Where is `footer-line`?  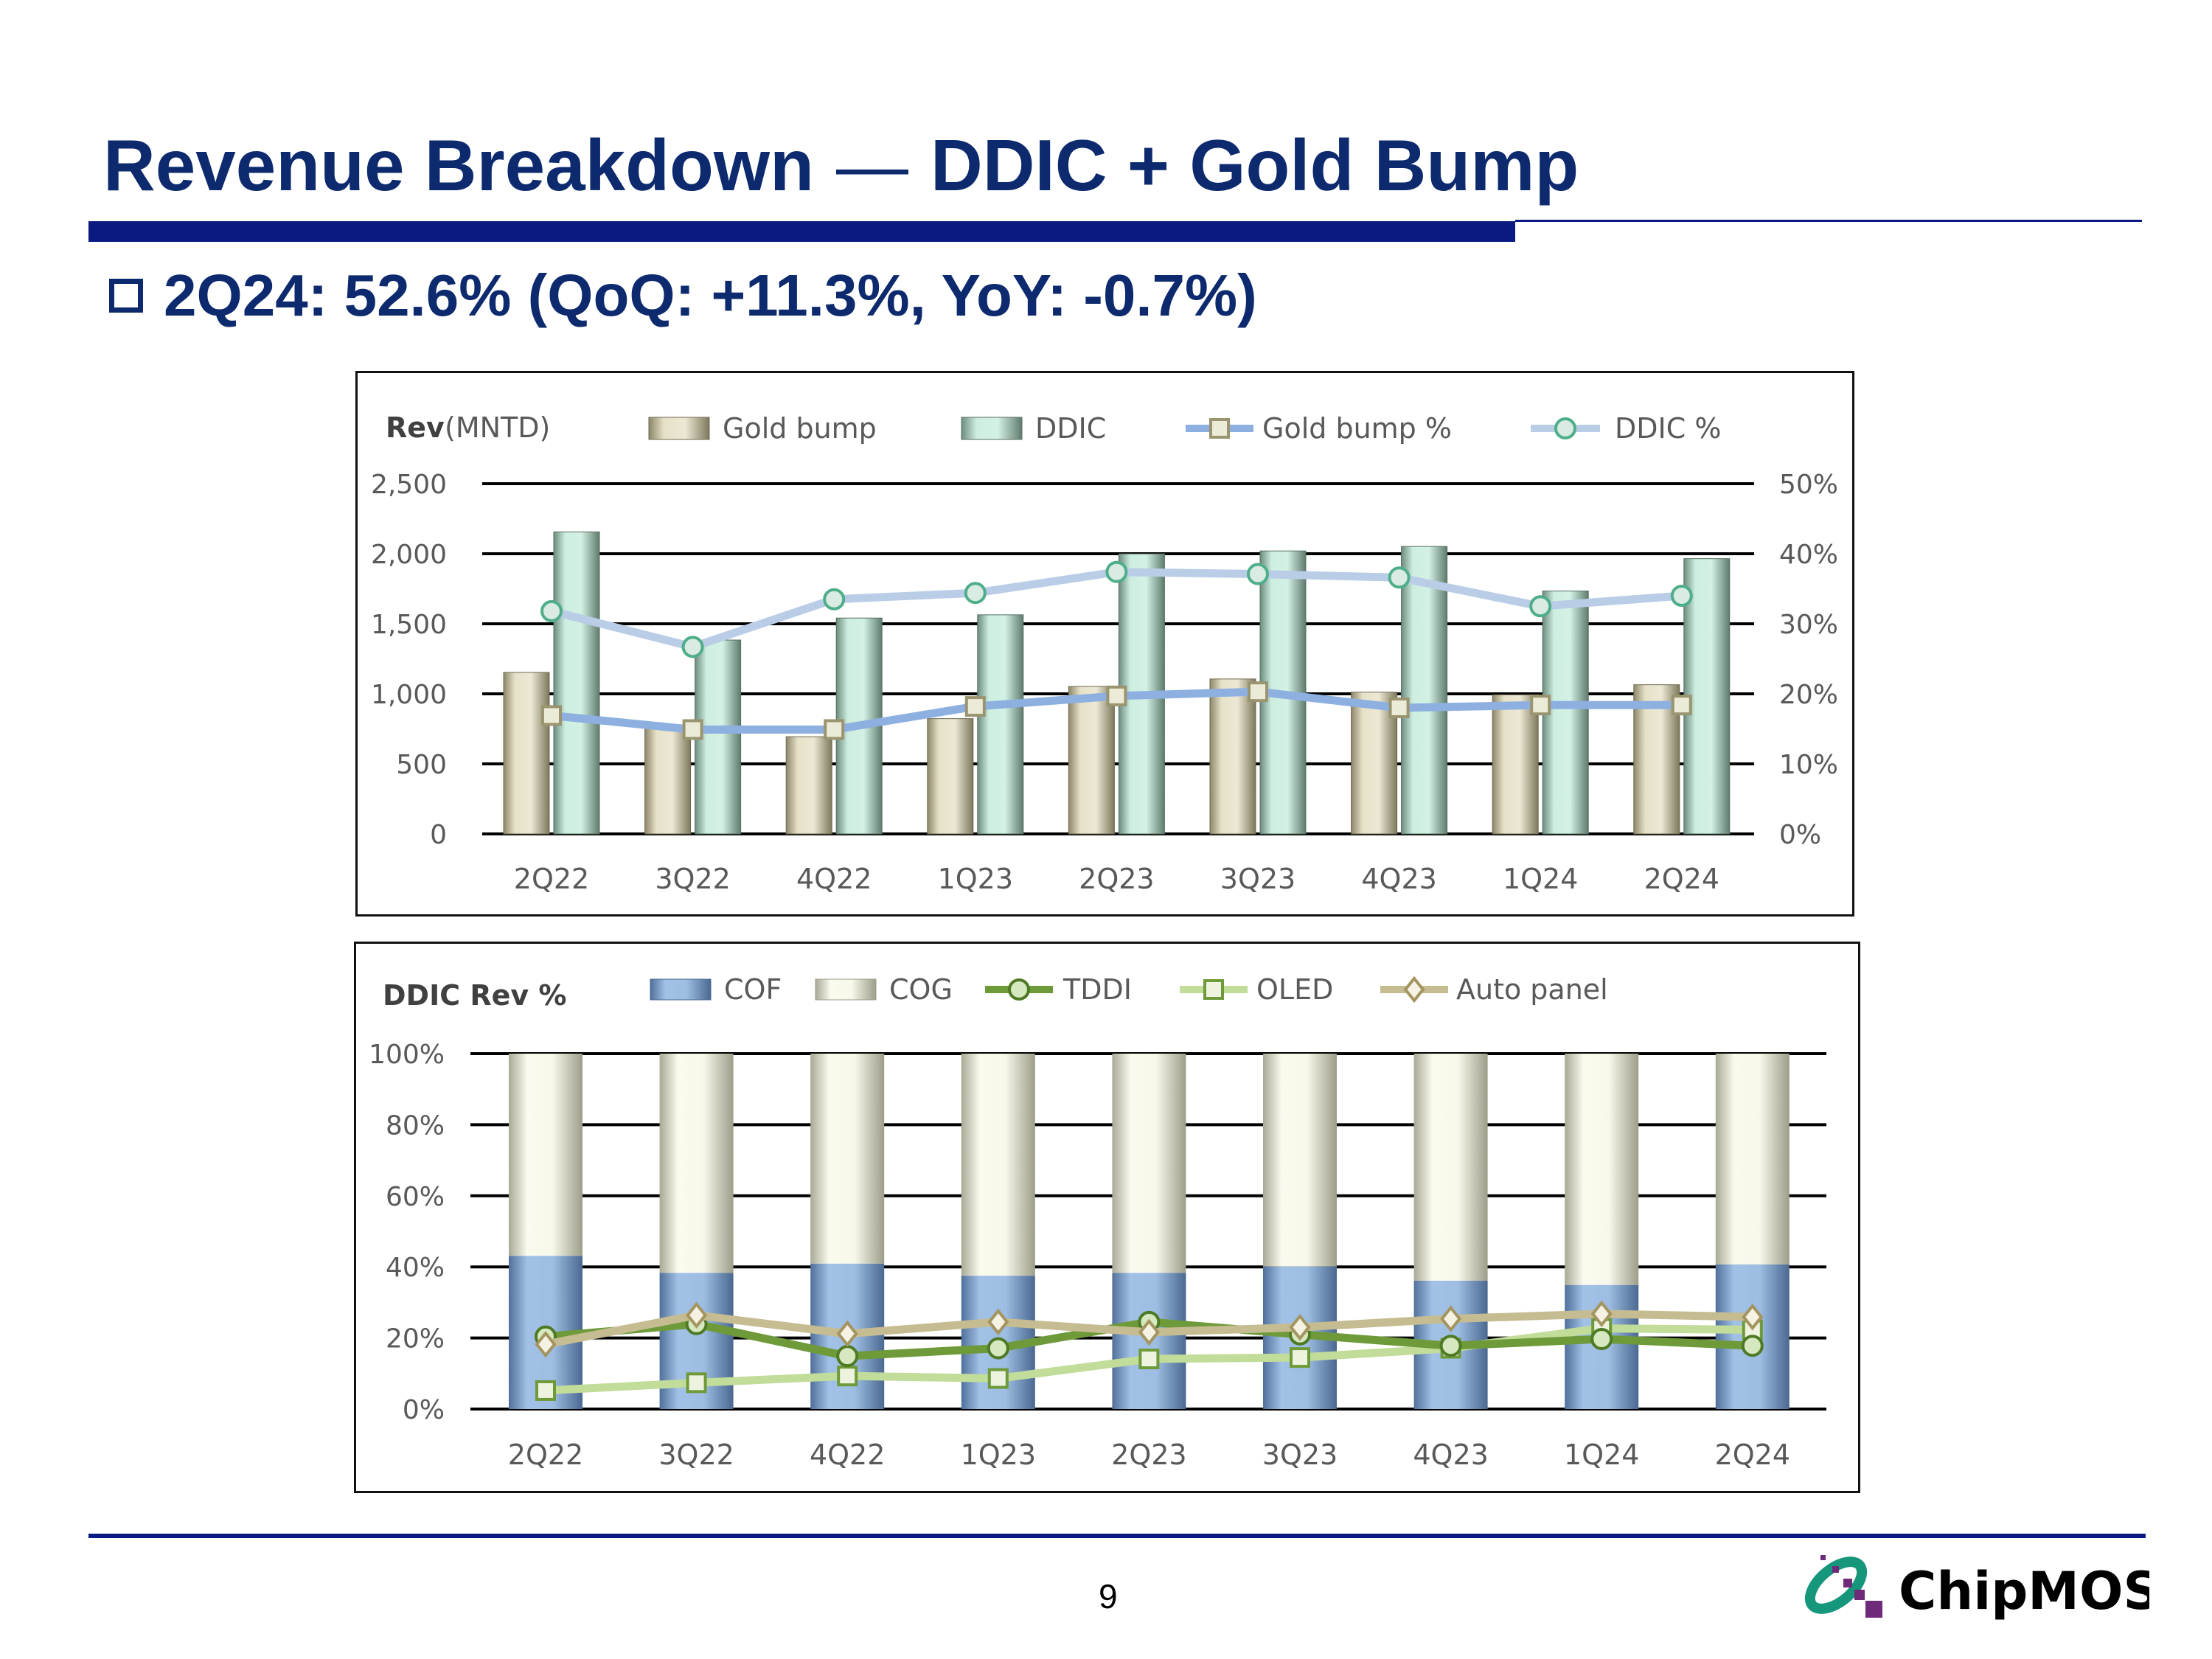
footer-line is located at coordinates (1117, 1536).